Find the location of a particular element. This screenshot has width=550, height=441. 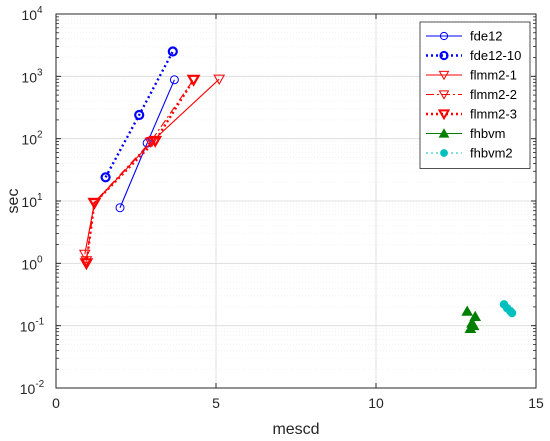

legend-item: fde12 is located at coordinates (464, 36).